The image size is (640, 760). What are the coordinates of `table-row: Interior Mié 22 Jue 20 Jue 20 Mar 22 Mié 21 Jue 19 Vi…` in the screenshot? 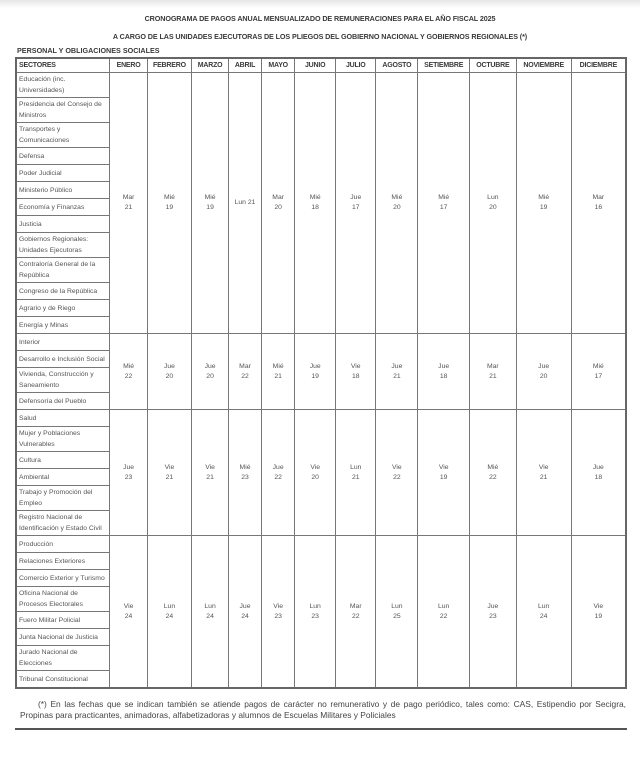 It's located at (321, 371).